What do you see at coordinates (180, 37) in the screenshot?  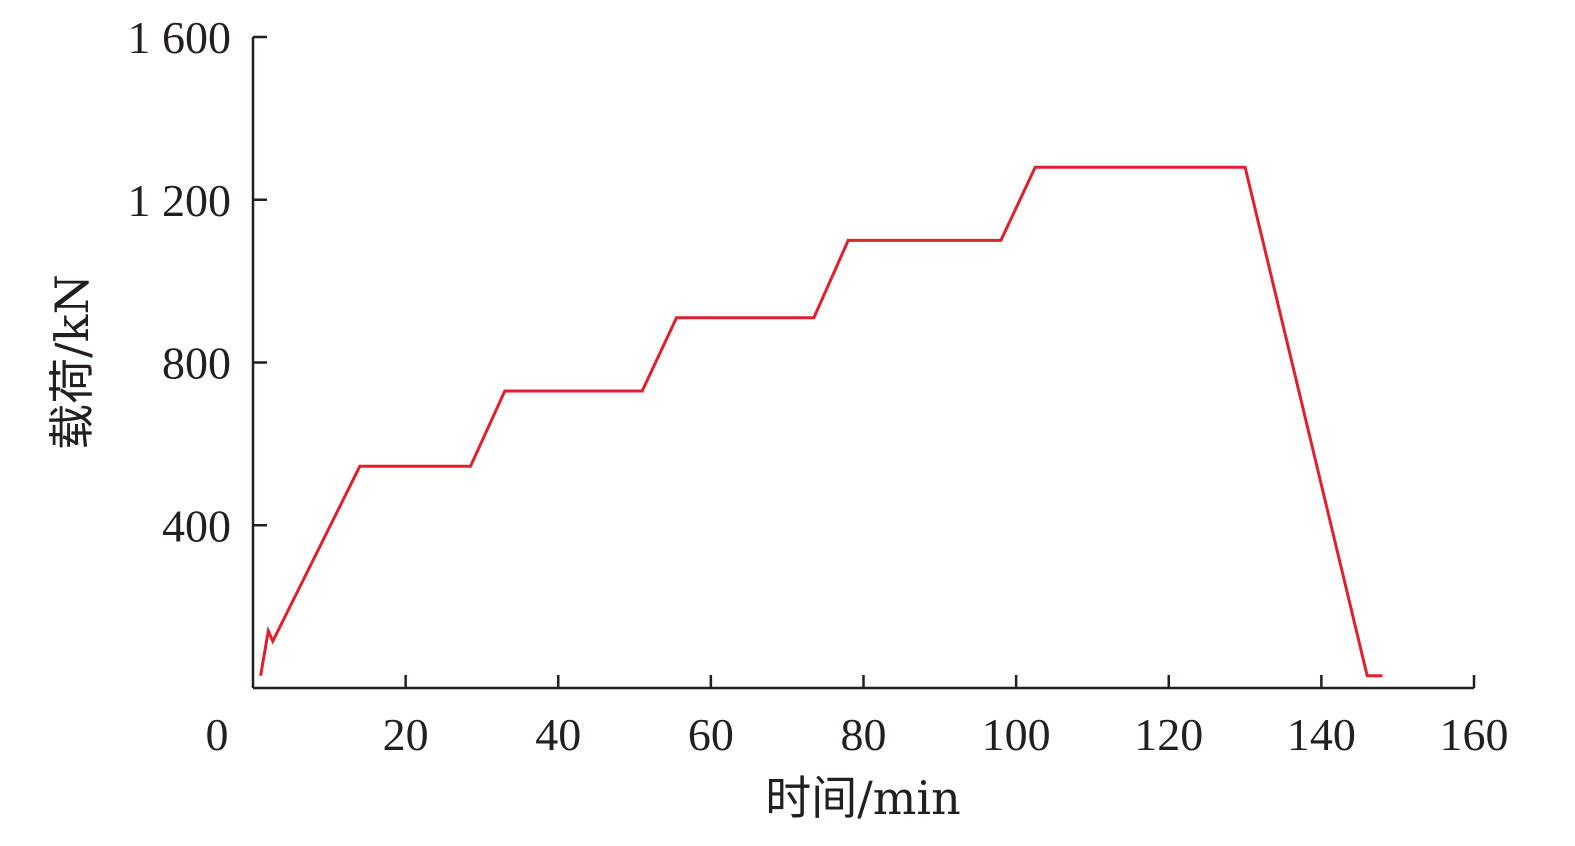 I see `y-tick-label: 1 600` at bounding box center [180, 37].